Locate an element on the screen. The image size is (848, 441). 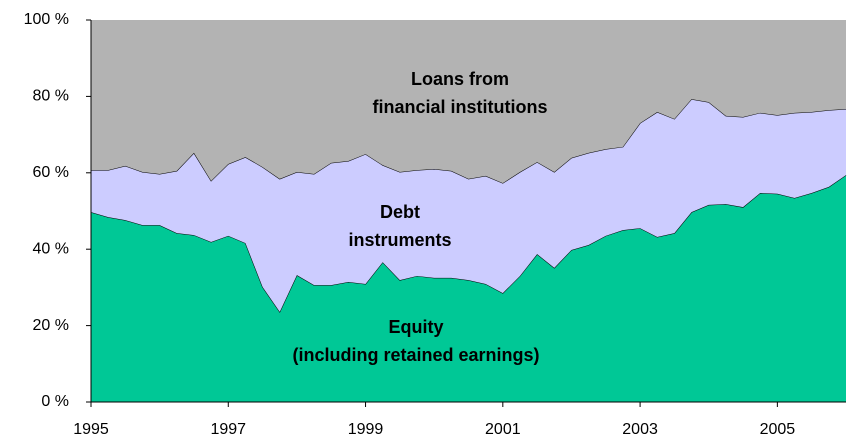
series-label: financial institutions is located at coordinates (459, 107).